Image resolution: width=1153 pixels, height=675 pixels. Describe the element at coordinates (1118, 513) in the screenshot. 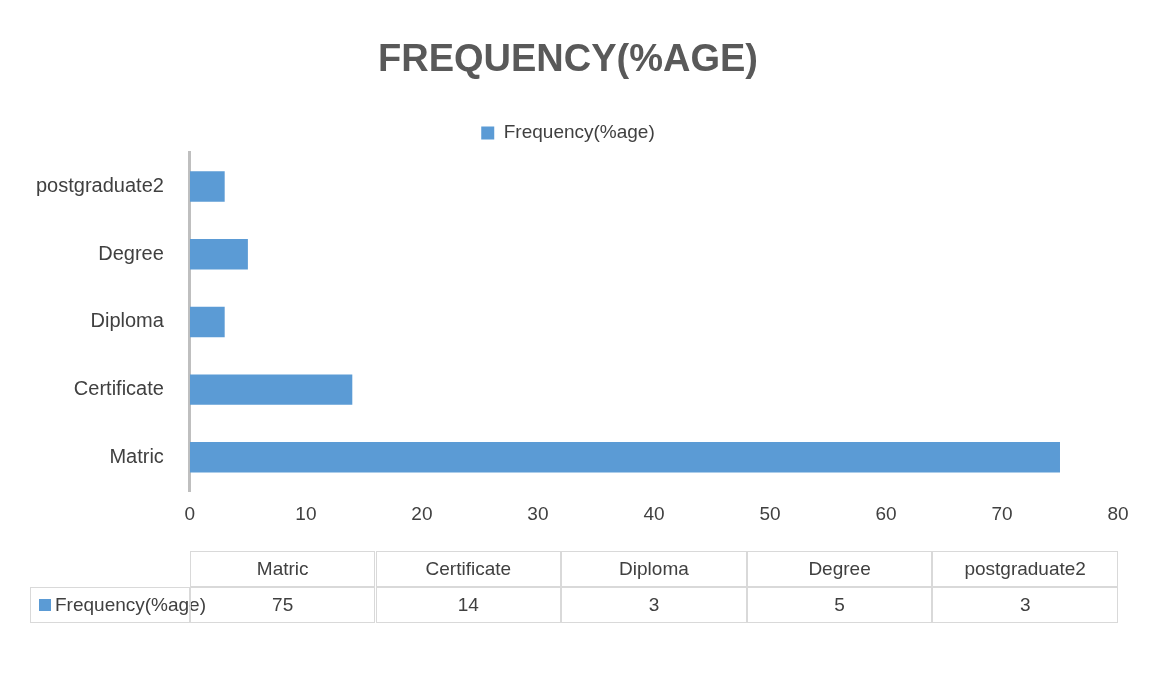

I see `x-tick-label: 80` at that location.